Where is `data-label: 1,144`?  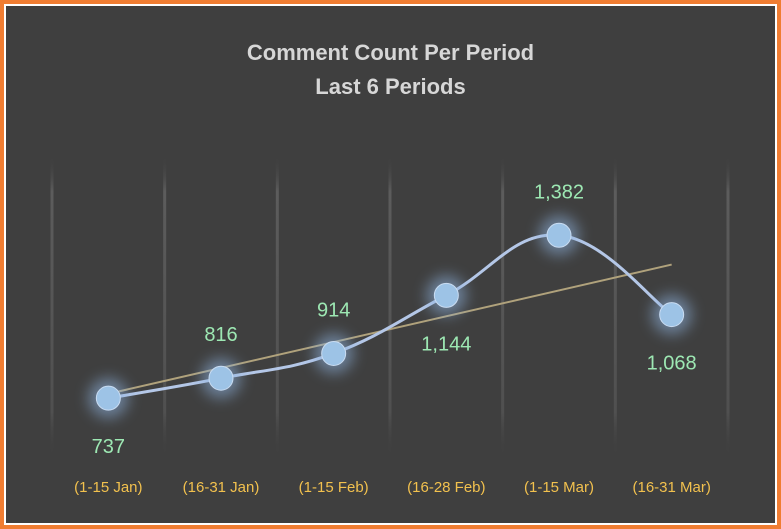
data-label: 1,144 is located at coordinates (446, 344).